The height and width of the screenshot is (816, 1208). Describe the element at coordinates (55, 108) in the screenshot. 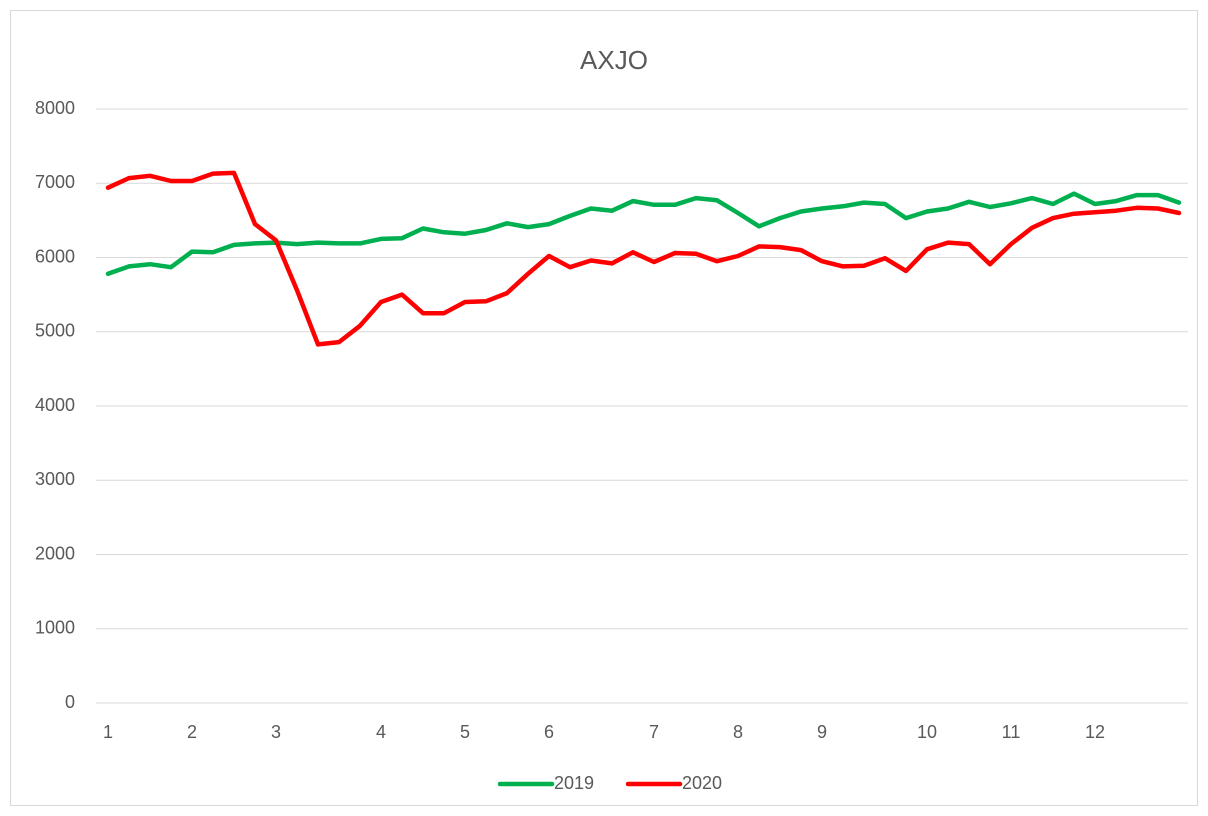

I see `y-tick-label: 8000` at that location.